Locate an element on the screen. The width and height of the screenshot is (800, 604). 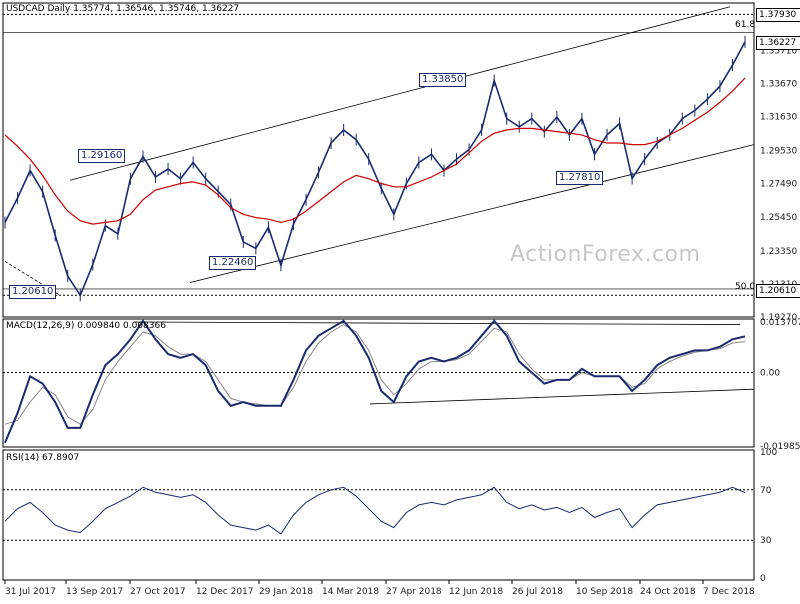
price-tick-label-4: 1.29530 is located at coordinates (778, 152).